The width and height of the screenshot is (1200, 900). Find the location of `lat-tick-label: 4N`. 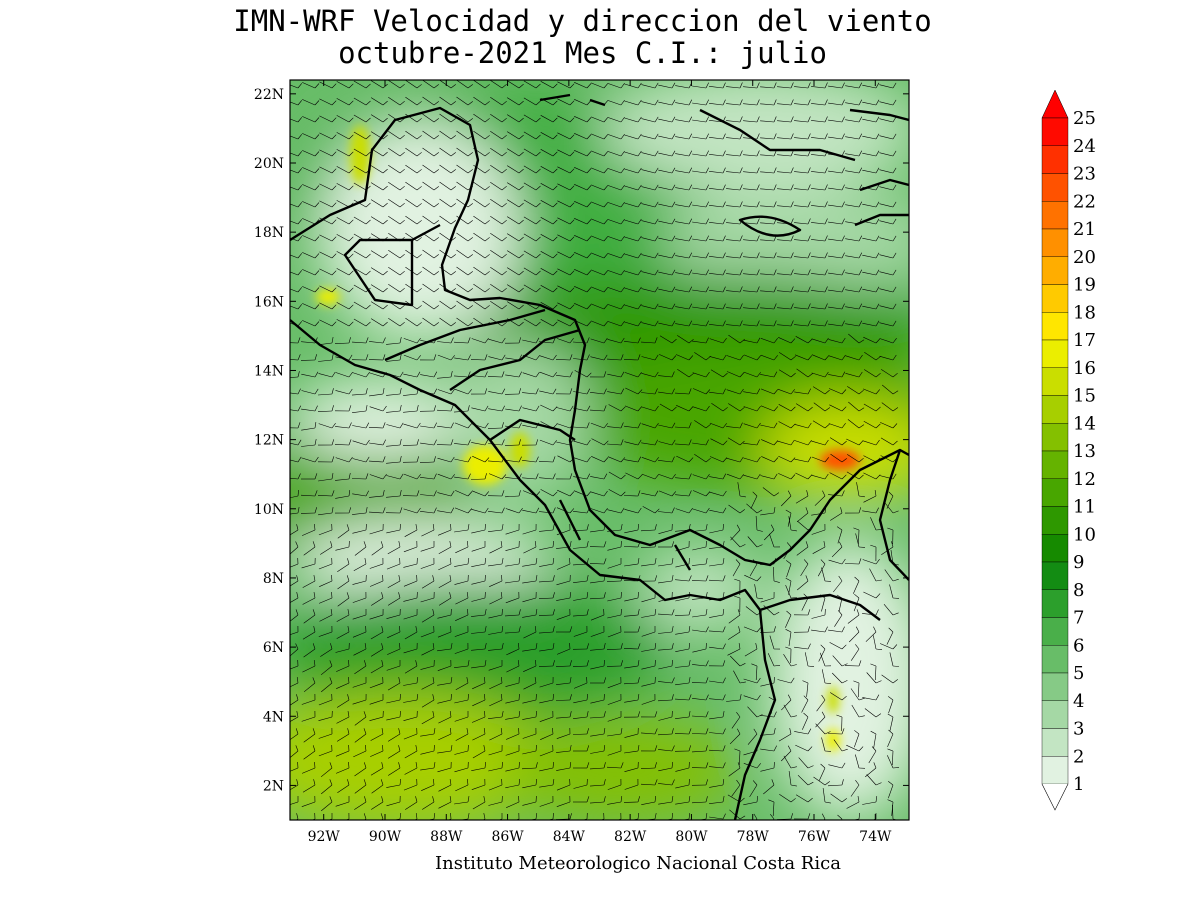

lat-tick-label: 4N is located at coordinates (273, 717).